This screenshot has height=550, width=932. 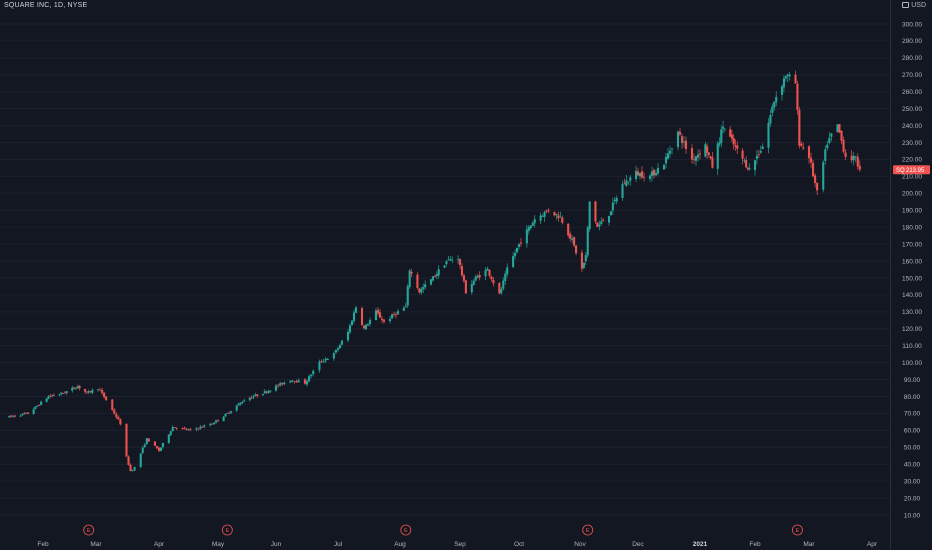 I want to click on y-tick-label: 260.00, so click(x=912, y=92).